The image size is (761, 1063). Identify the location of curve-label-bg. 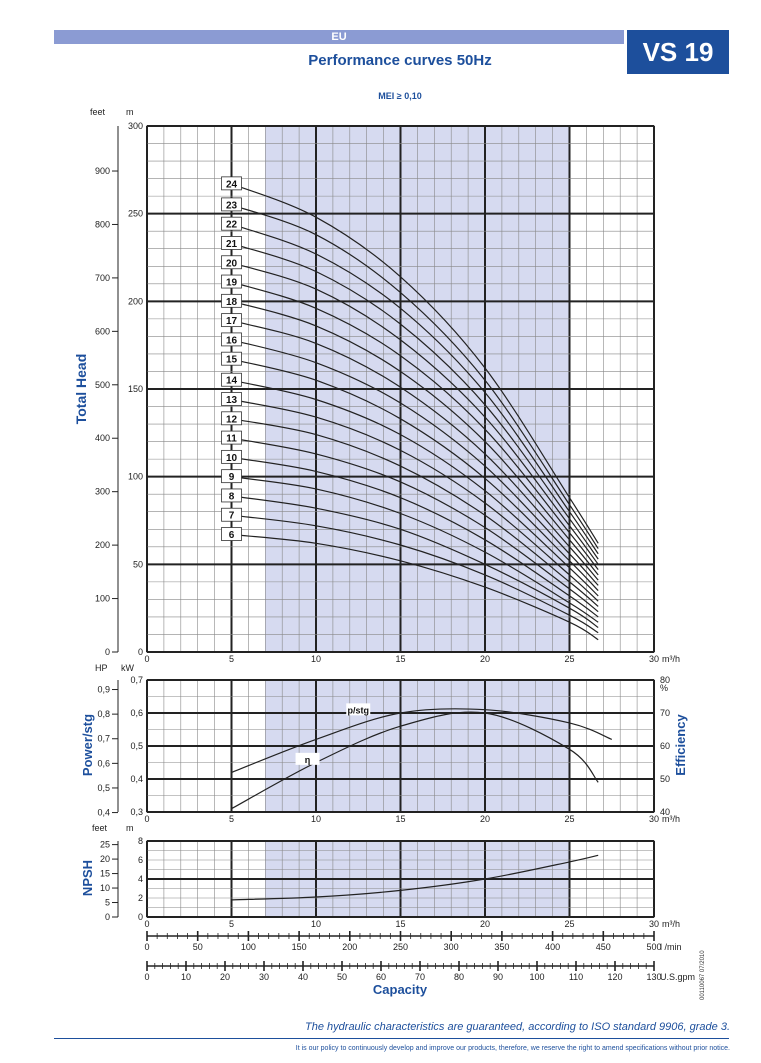
(358, 709).